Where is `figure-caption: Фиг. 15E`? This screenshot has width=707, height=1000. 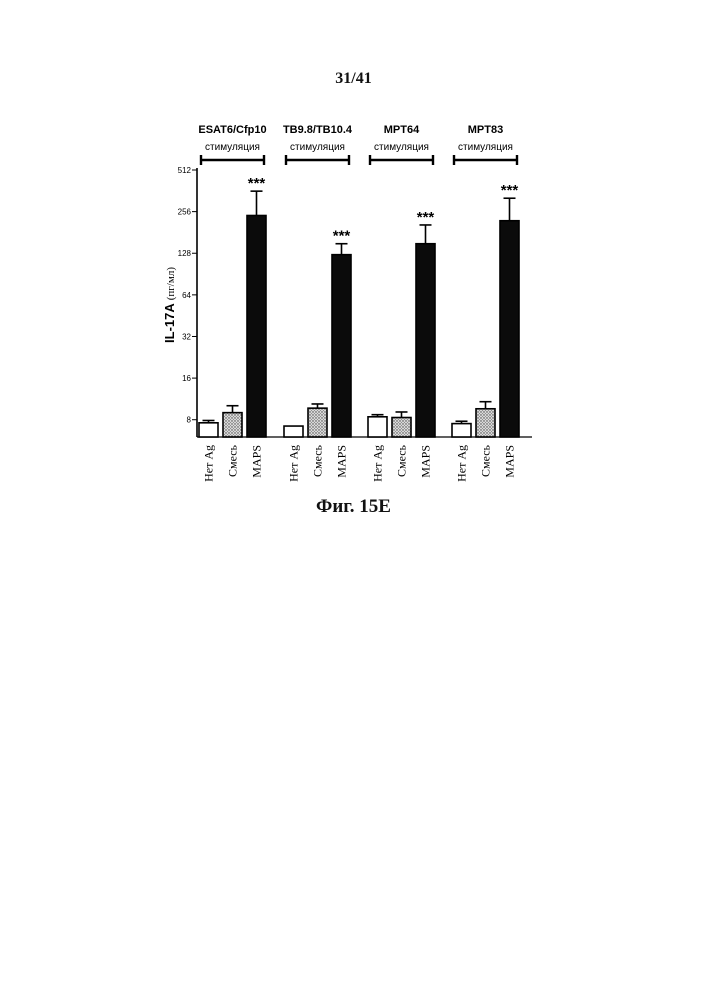
figure-caption: Фиг. 15E is located at coordinates (353, 507).